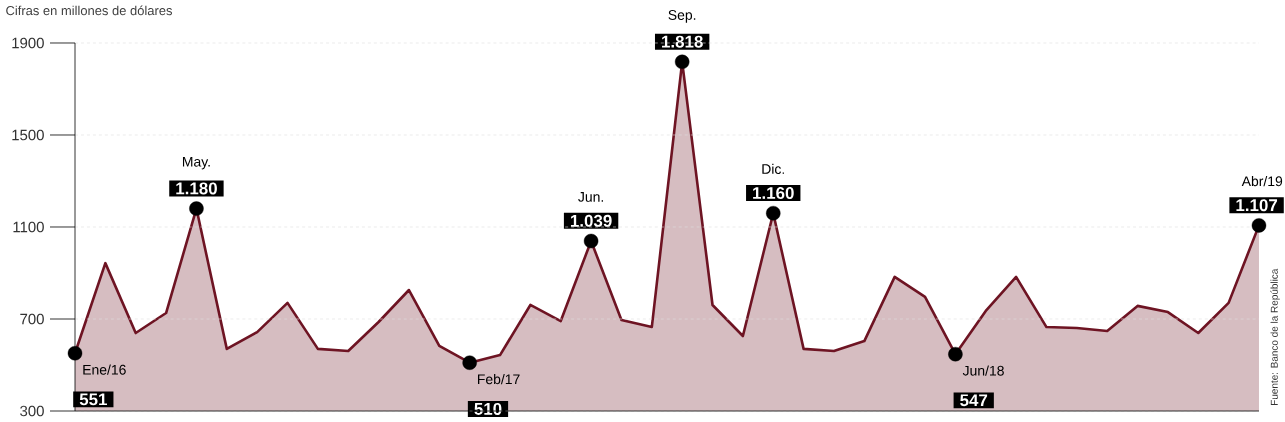 The width and height of the screenshot is (1285, 422). What do you see at coordinates (974, 400) in the screenshot?
I see `data-label: 547` at bounding box center [974, 400].